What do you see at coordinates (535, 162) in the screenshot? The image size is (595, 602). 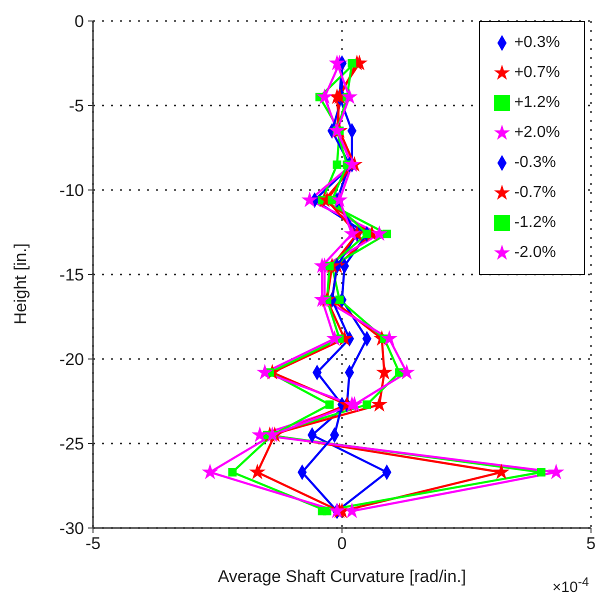 I see `legend-label: -0.3%` at bounding box center [535, 162].